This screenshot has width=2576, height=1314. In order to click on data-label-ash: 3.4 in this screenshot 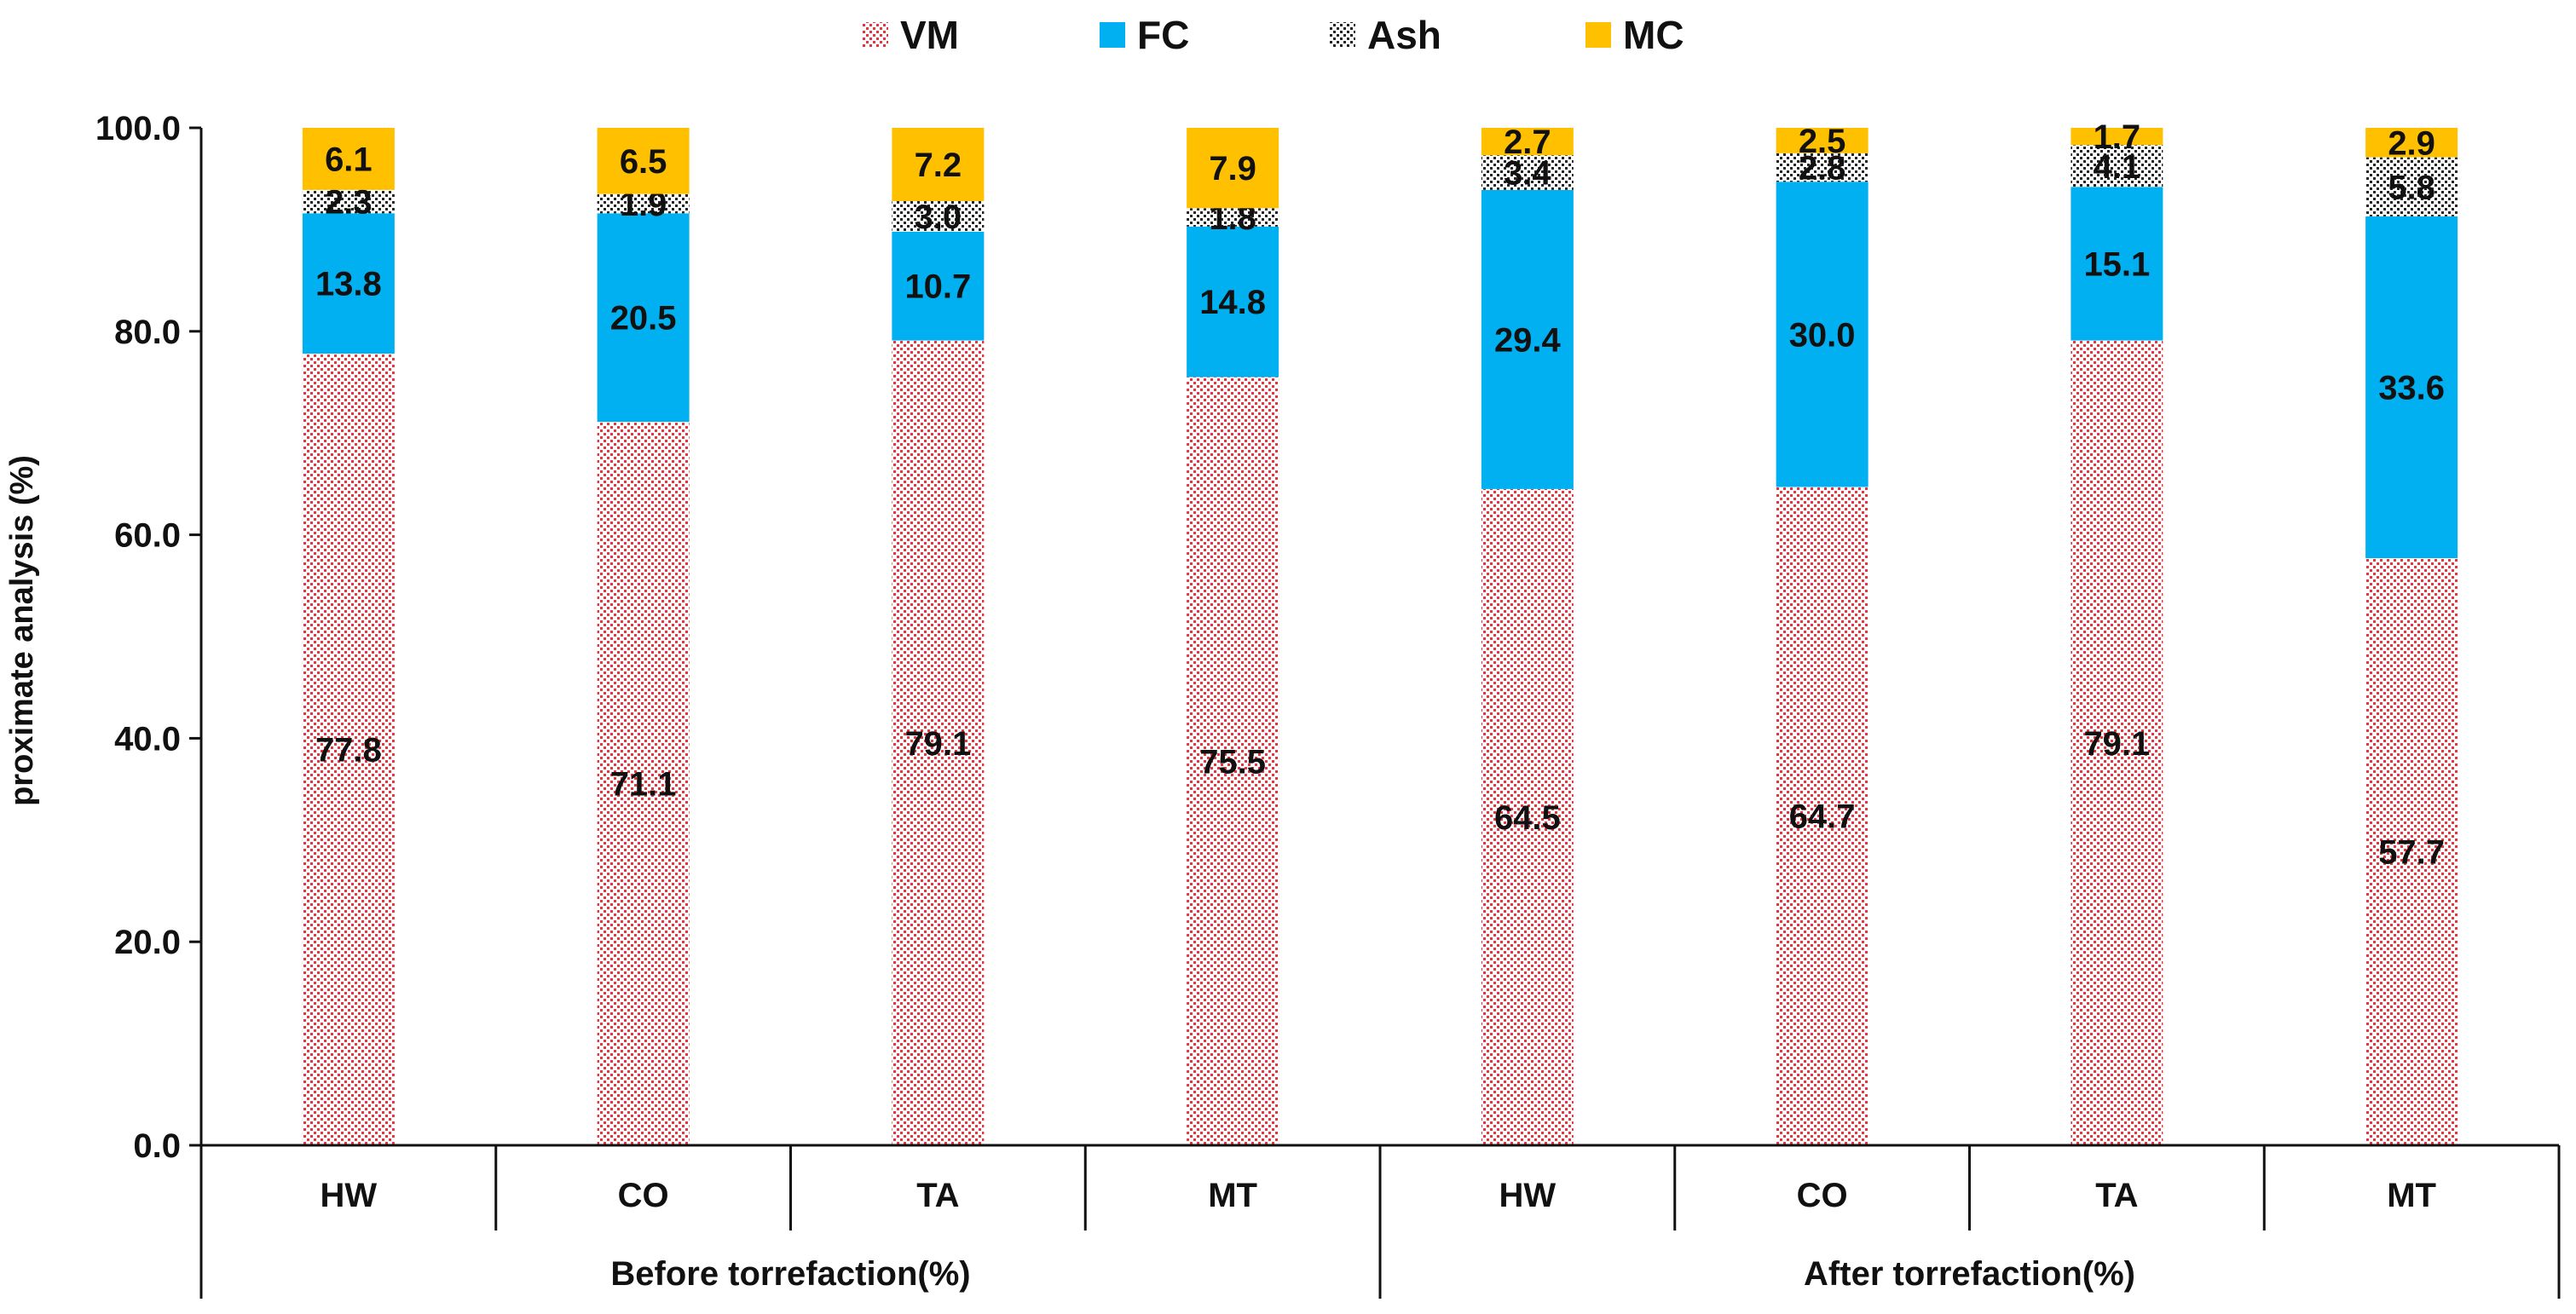, I will do `click(1527, 174)`.